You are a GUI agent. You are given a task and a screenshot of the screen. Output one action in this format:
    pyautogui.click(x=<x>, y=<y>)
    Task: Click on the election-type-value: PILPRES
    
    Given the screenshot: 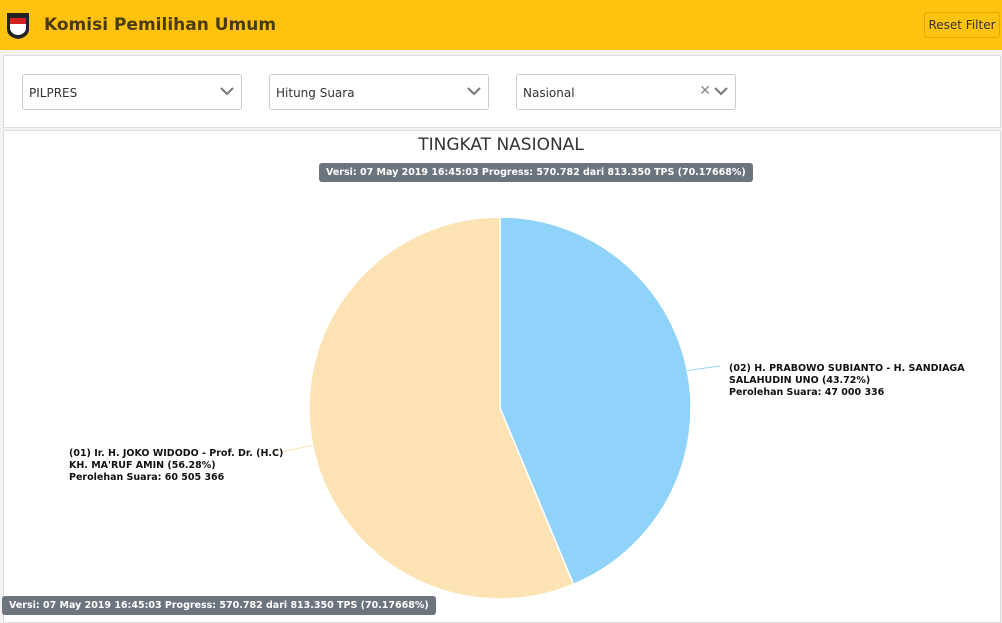 What is the action you would take?
    pyautogui.click(x=53, y=93)
    